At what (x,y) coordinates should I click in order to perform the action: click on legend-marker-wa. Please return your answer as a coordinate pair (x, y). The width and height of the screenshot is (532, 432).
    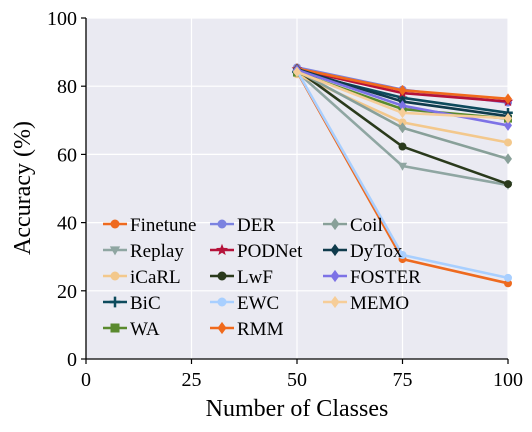
    Looking at the image, I should click on (115, 328).